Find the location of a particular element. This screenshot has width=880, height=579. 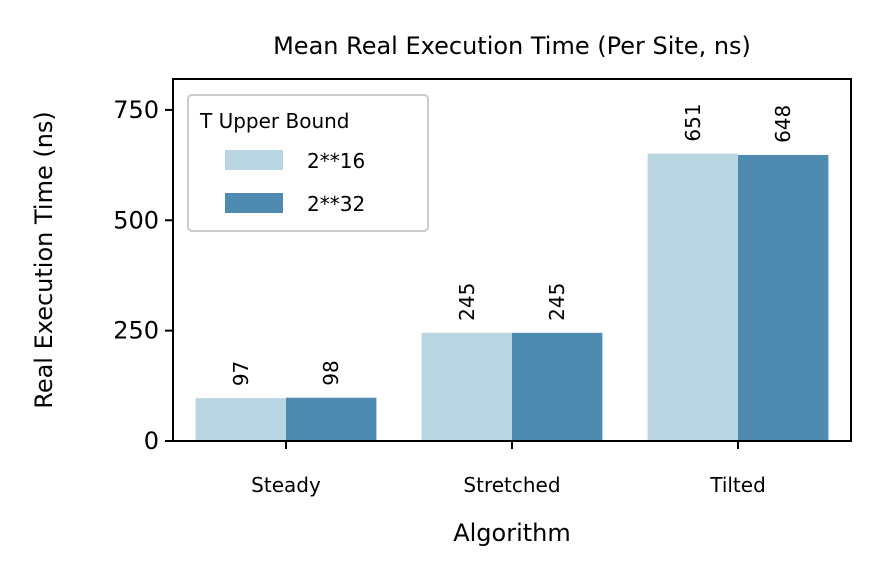

data-label-tilted-2-16: 651 is located at coordinates (693, 122).